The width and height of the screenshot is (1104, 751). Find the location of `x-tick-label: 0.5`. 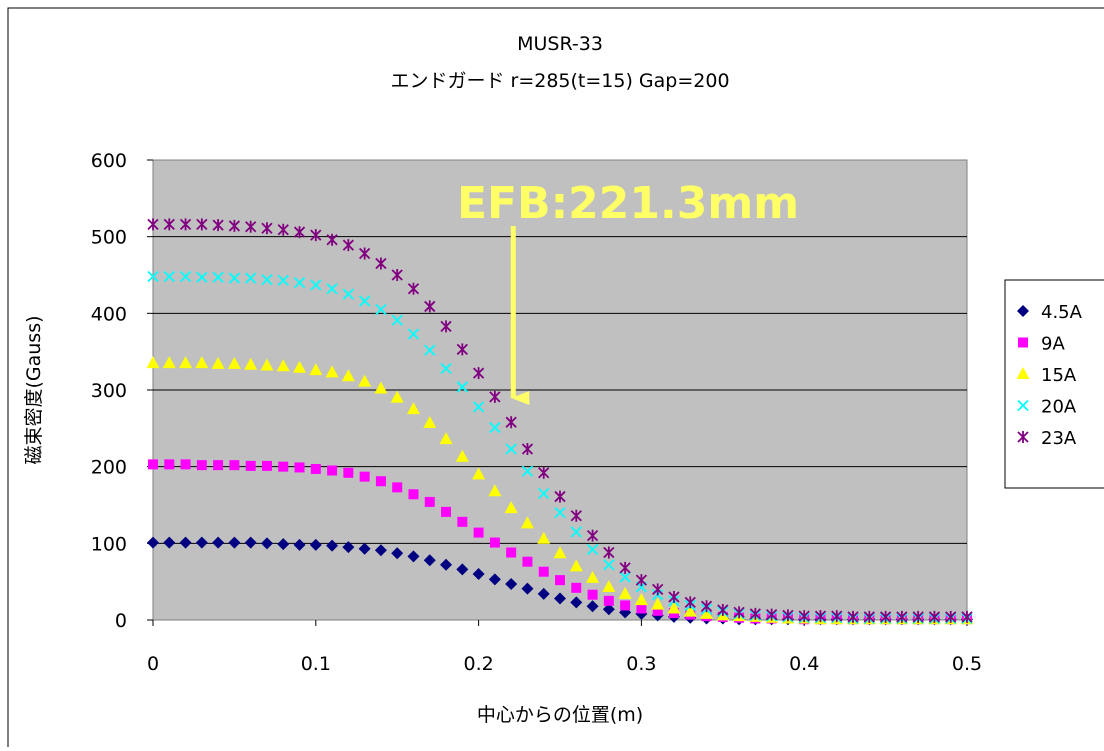

x-tick-label: 0.5 is located at coordinates (967, 664).